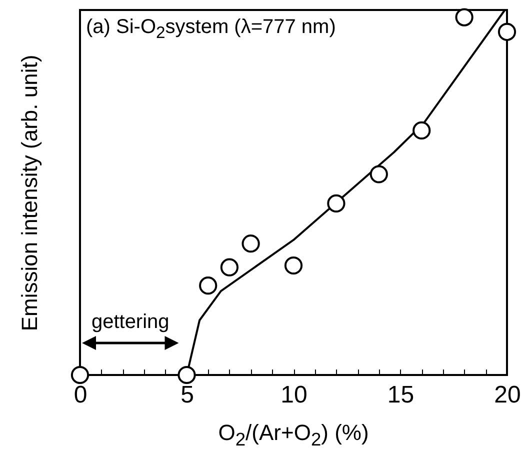 This screenshot has height=460, width=524. What do you see at coordinates (294, 395) in the screenshot?
I see `x-tick-label: 10` at bounding box center [294, 395].